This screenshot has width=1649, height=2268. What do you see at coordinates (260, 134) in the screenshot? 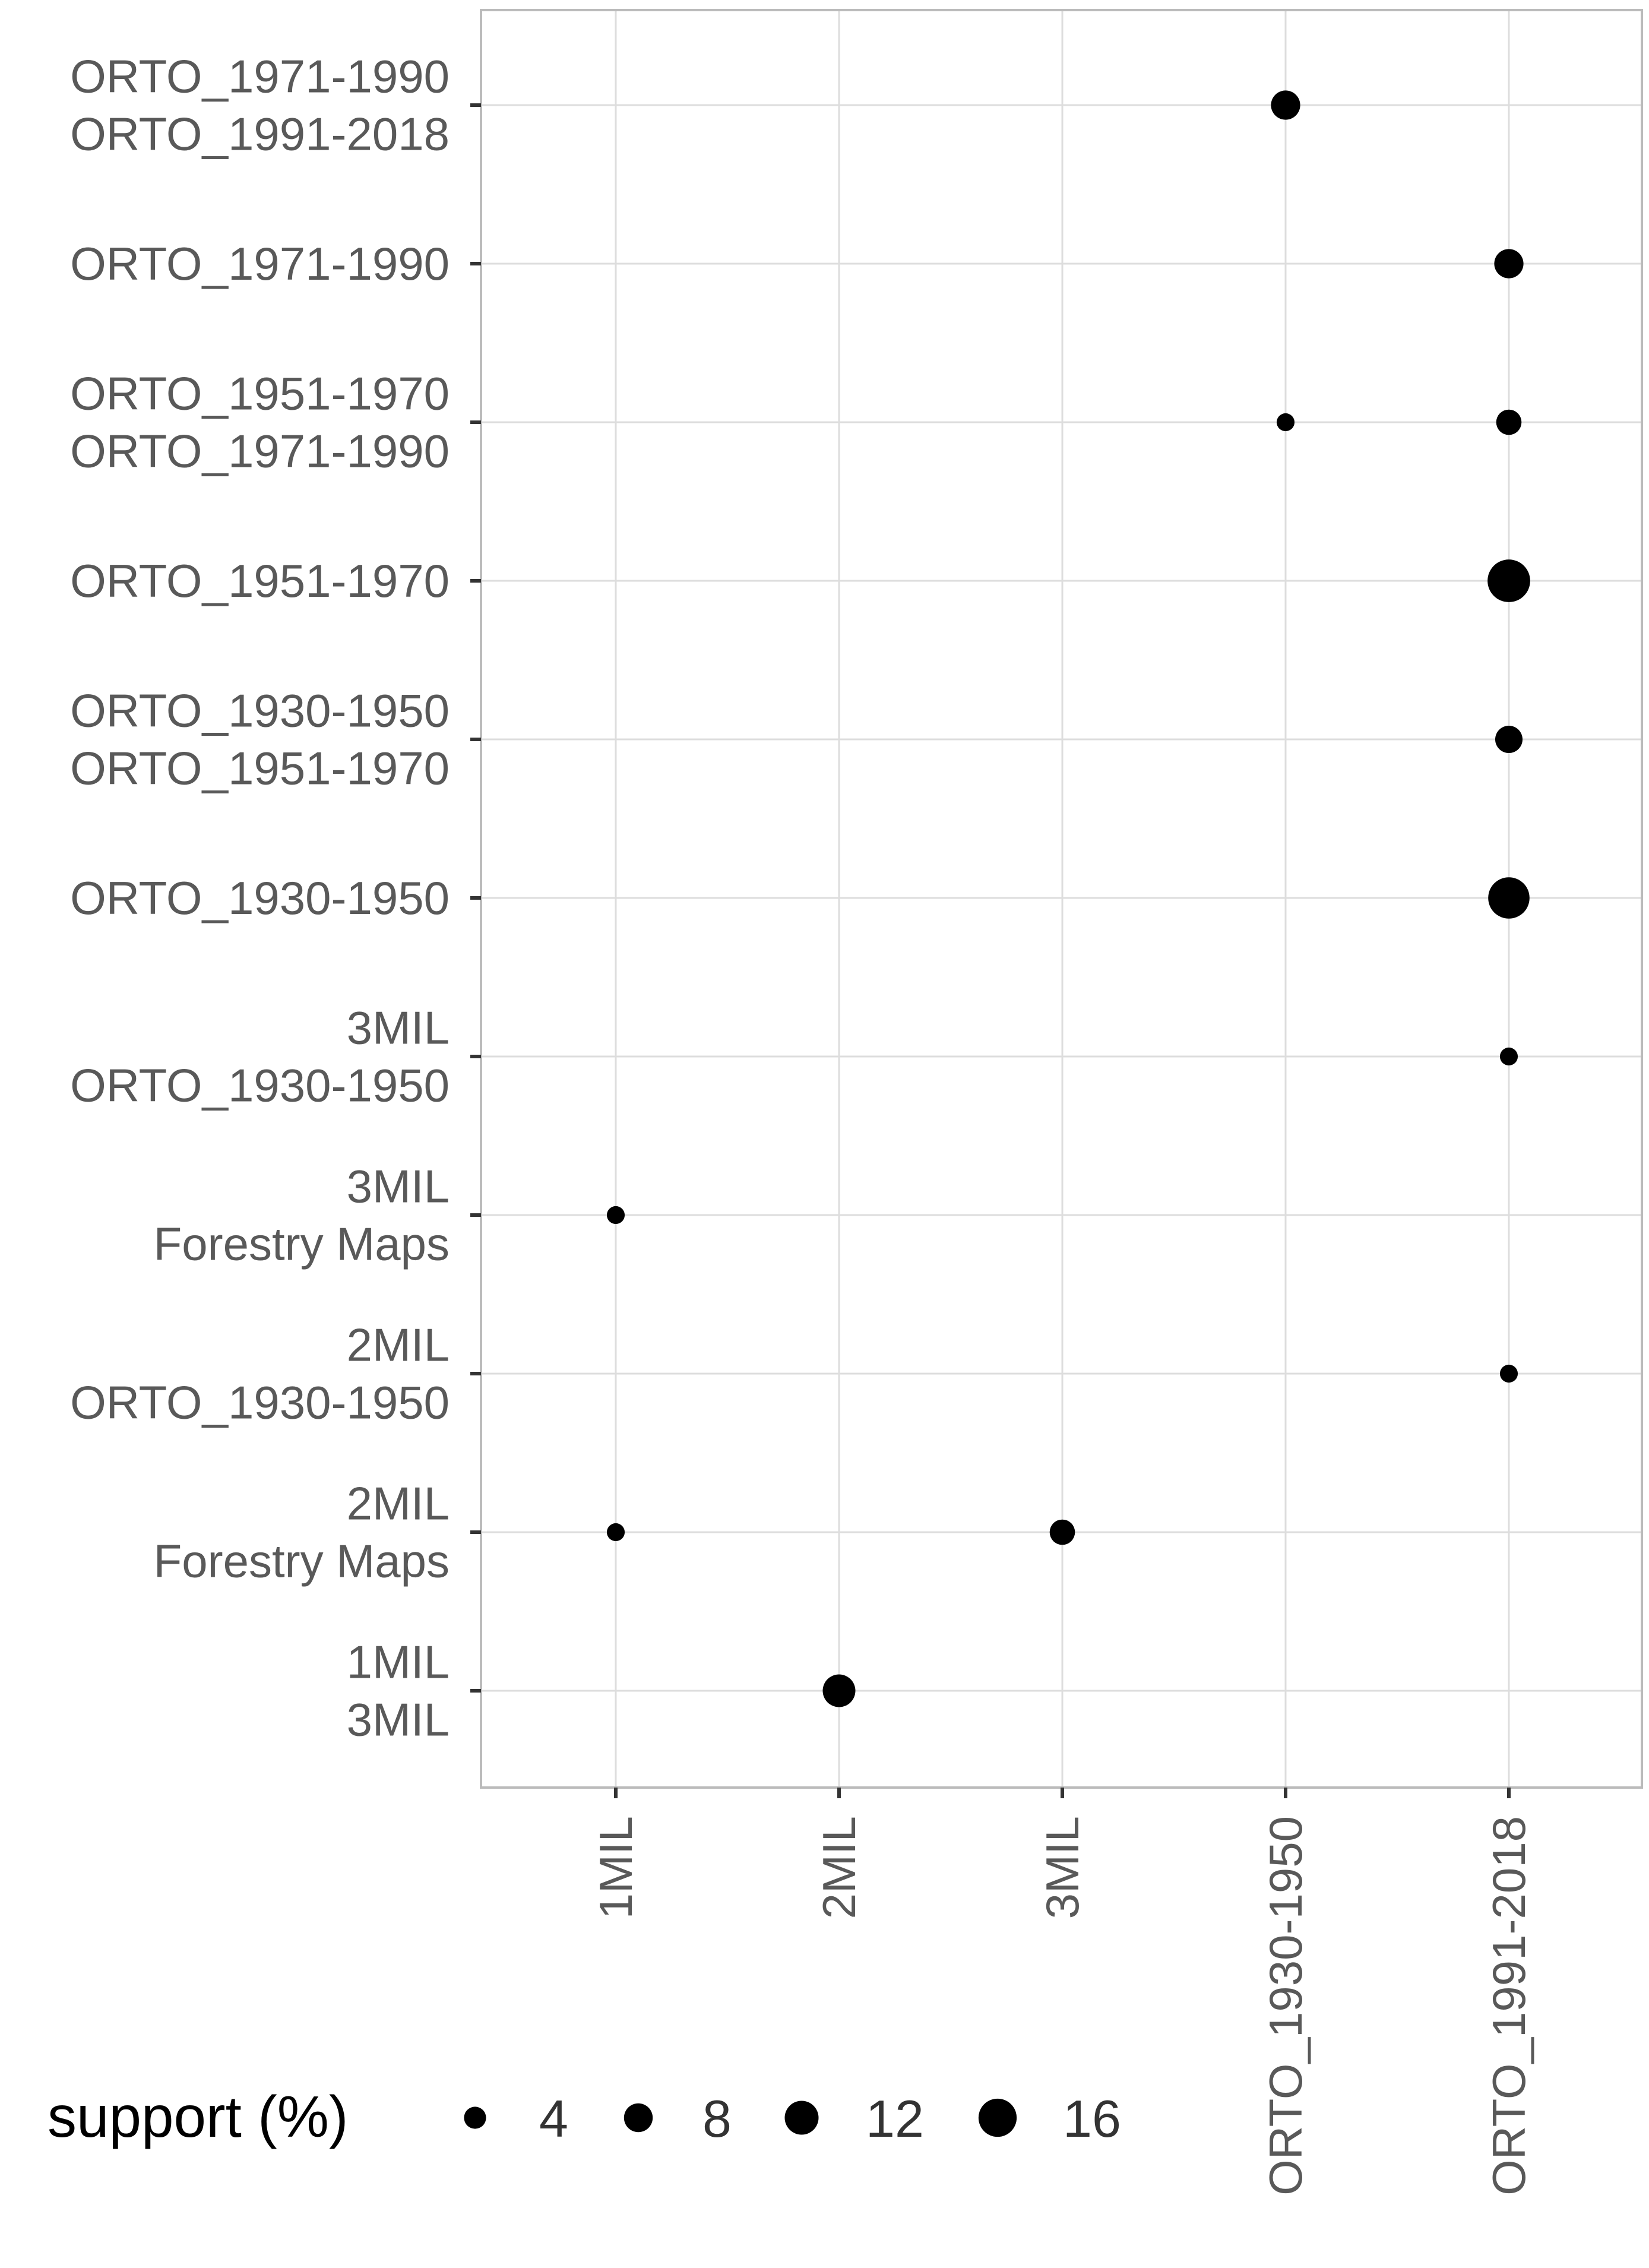
I see `y-tick-label: ORTO_1991-2018` at bounding box center [260, 134].